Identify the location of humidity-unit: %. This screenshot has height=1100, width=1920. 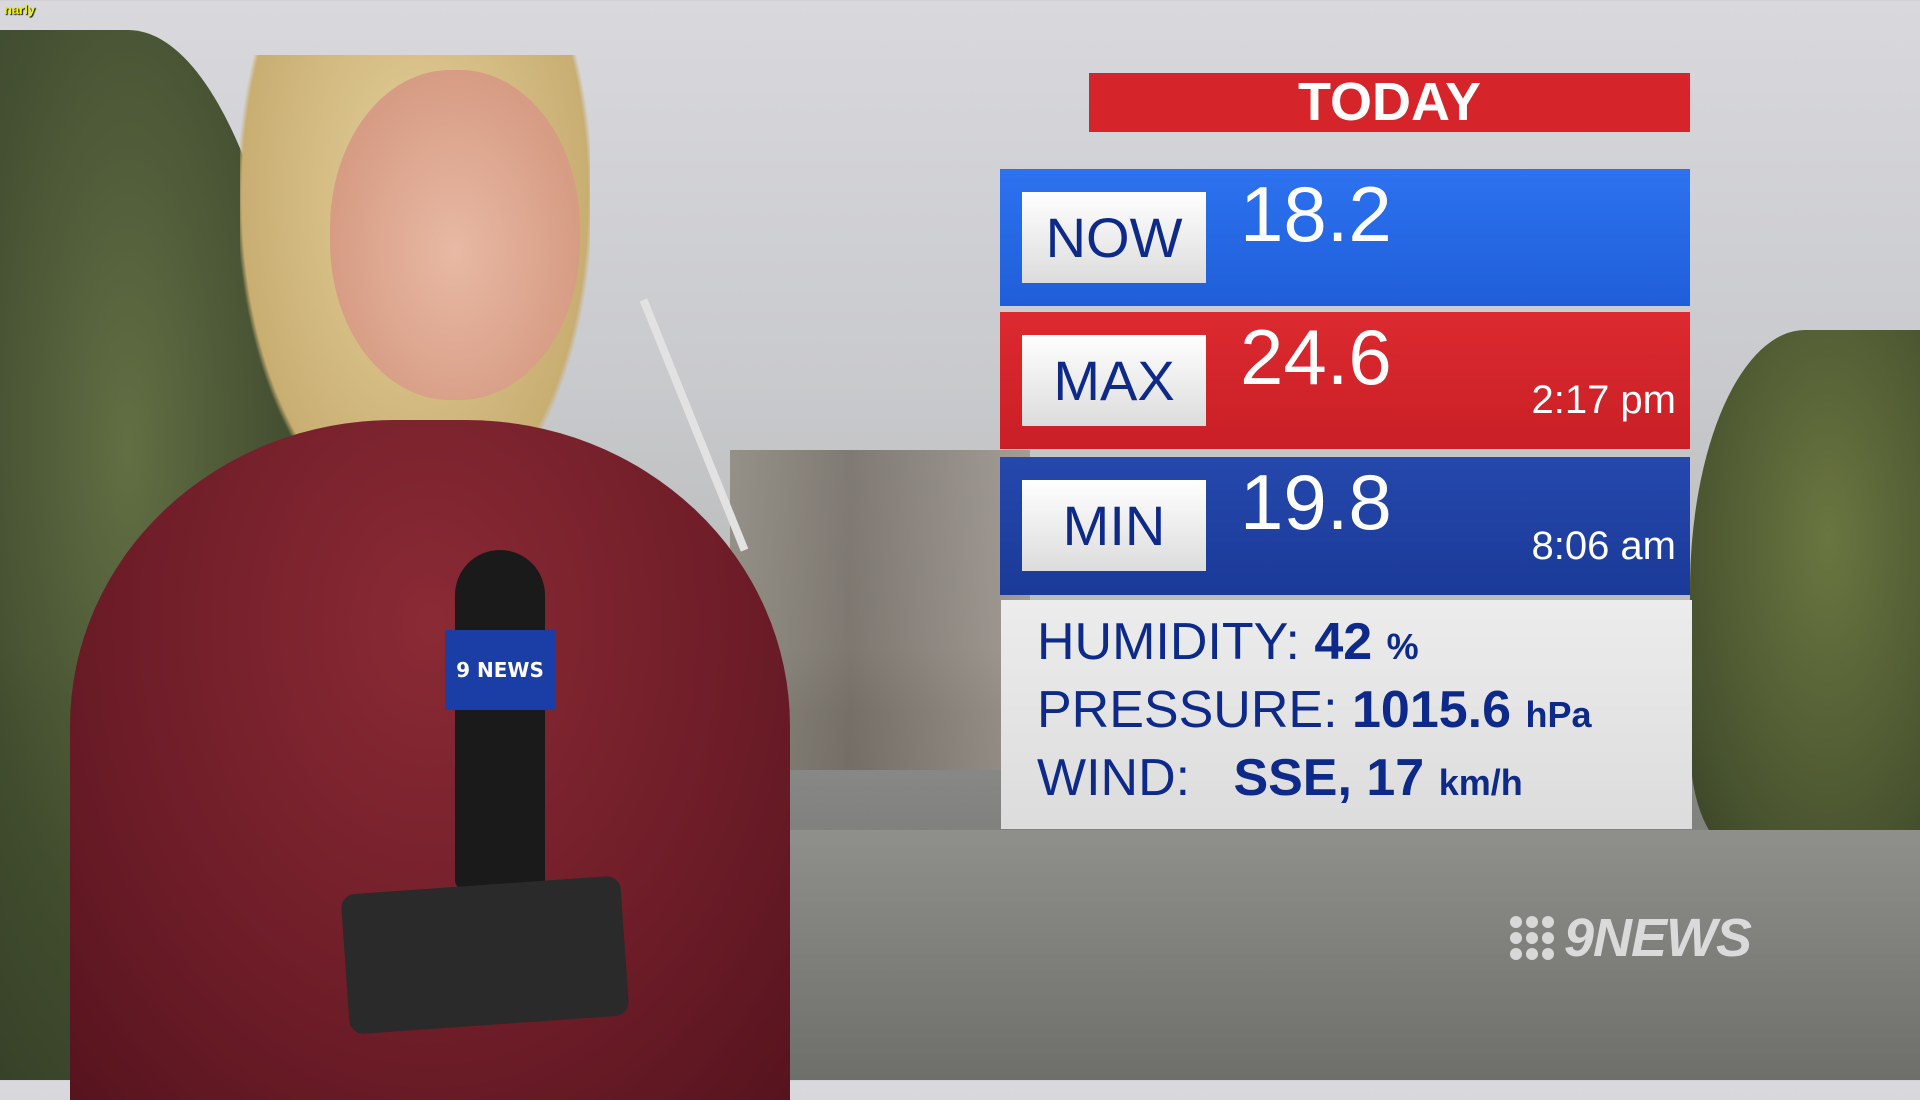
(1402, 646).